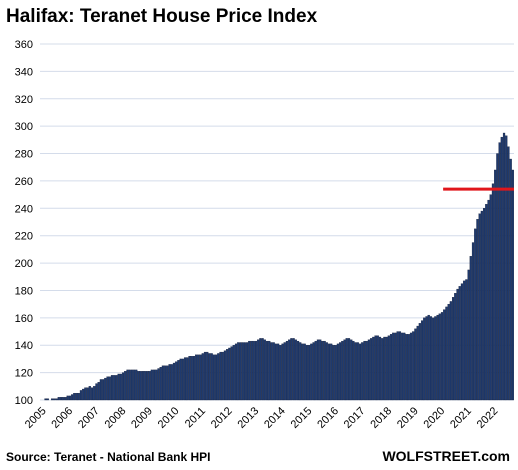  Describe the element at coordinates (24, 237) in the screenshot. I see `y-tick-label: 220` at that location.